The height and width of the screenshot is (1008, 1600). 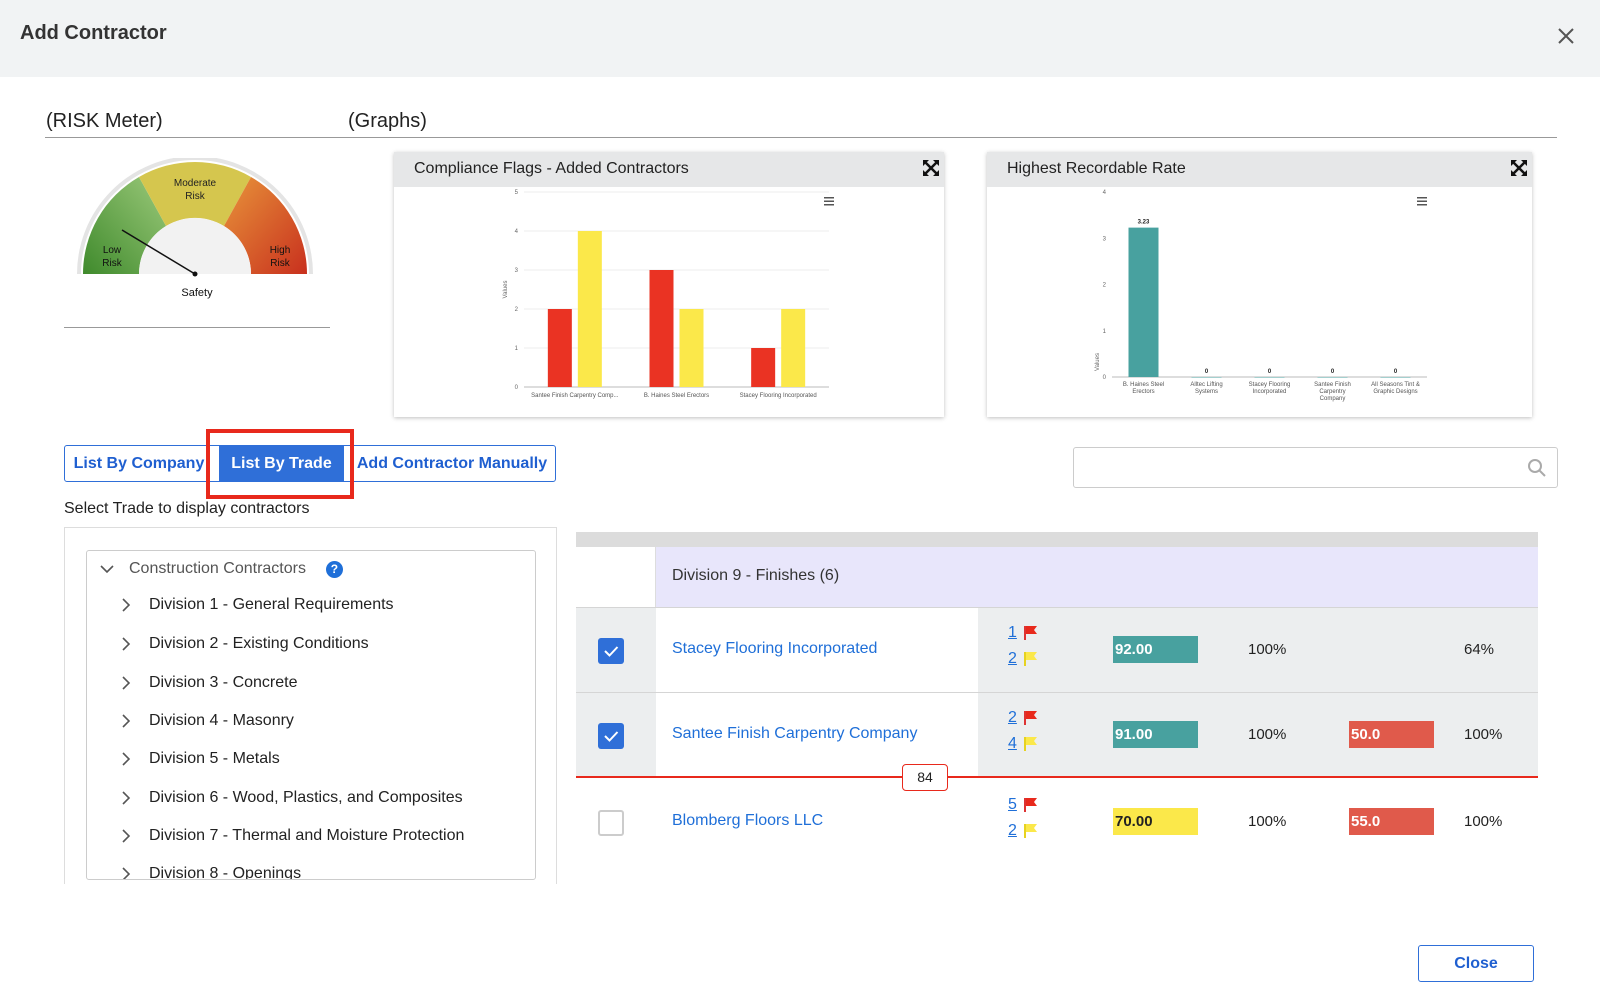 What do you see at coordinates (795, 733) in the screenshot?
I see `contractor-name-link: Santee Finish Carpentry Company` at bounding box center [795, 733].